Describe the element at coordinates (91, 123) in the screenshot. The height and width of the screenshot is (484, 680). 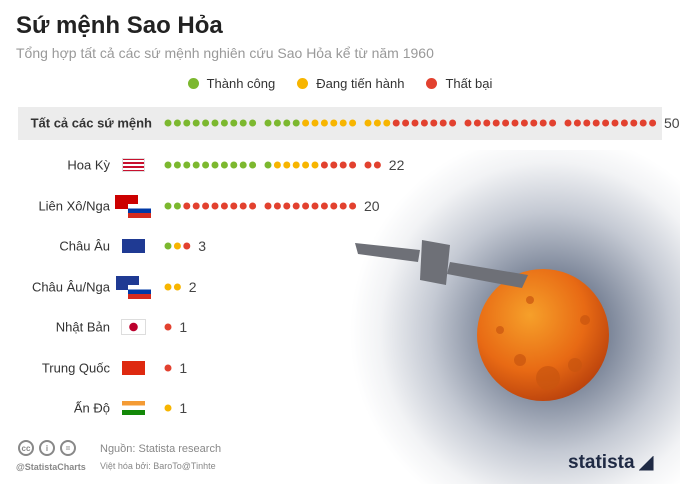
I see `row-label: Tất cả các sứ mệnh` at that location.